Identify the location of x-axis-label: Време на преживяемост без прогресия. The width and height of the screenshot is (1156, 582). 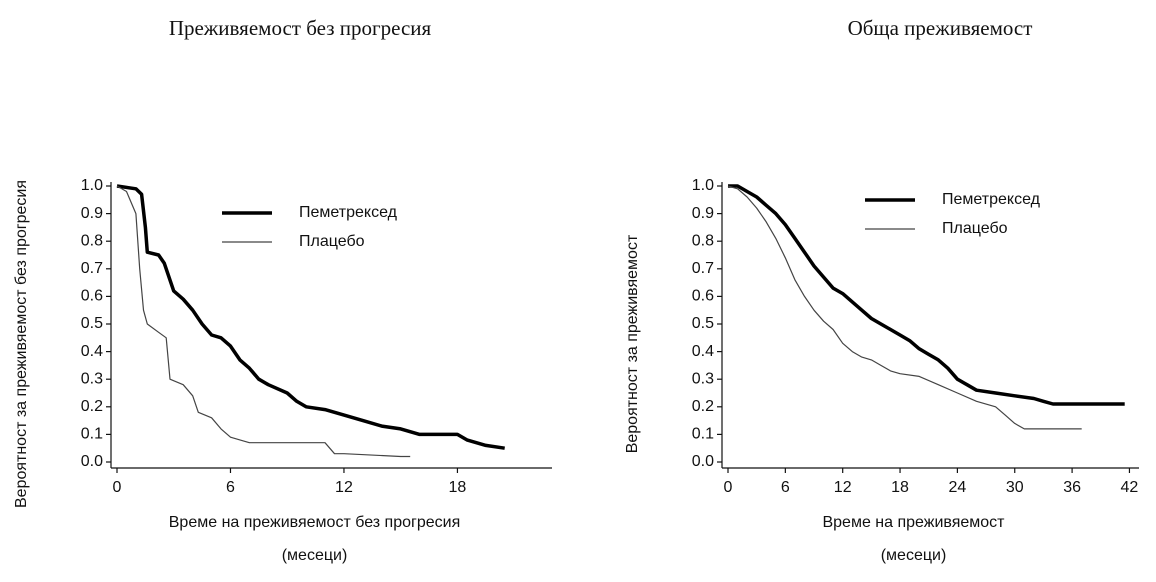
(314, 522).